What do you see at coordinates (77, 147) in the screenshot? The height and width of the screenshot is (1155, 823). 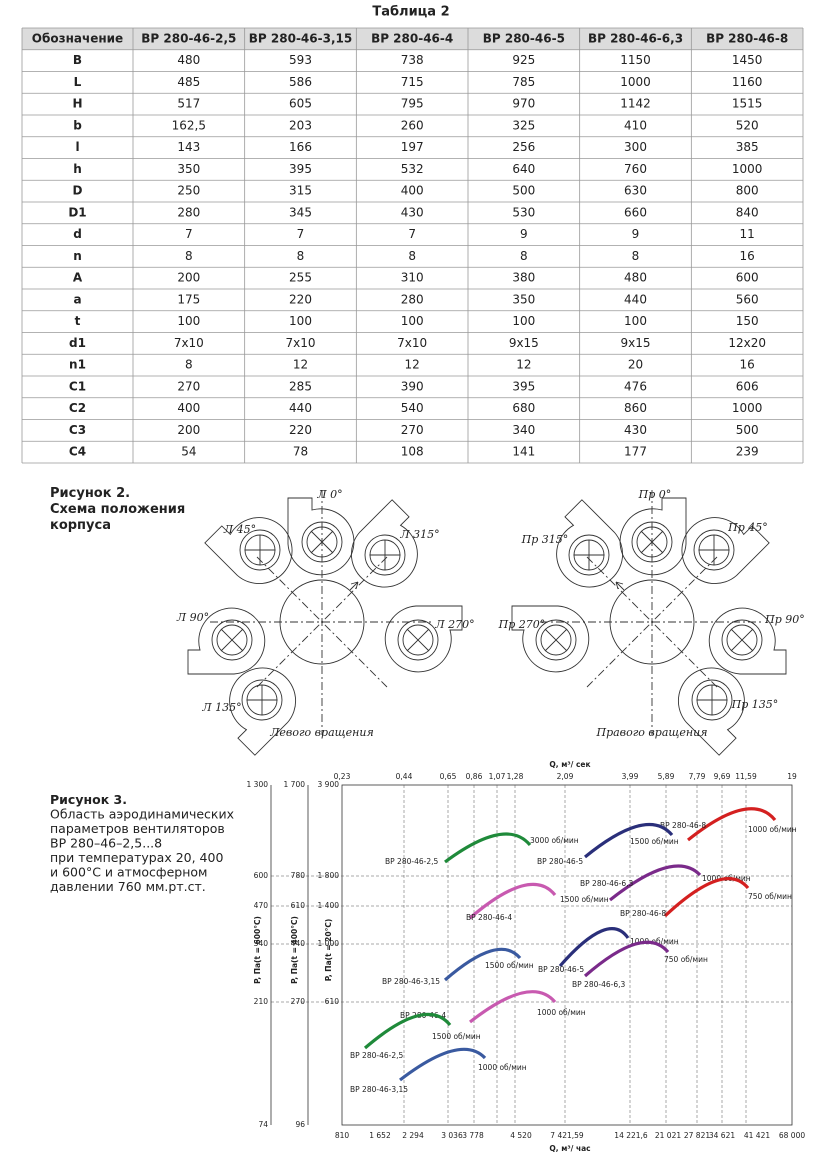 I see `cell: l` at bounding box center [77, 147].